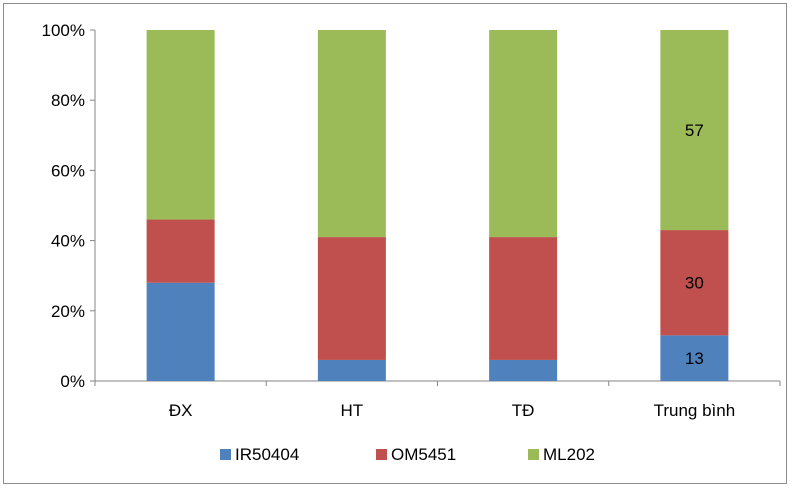  I want to click on data-label: 57, so click(694, 130).